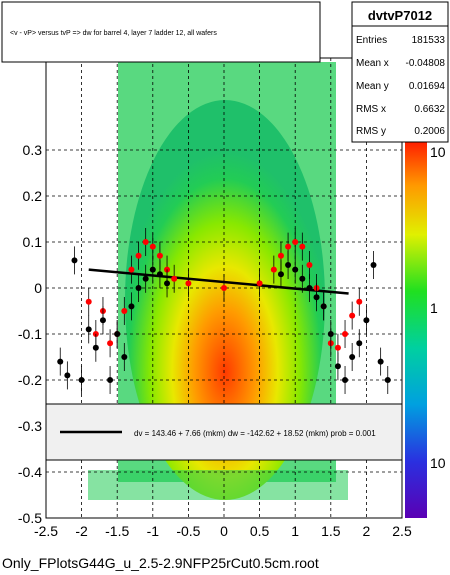 The height and width of the screenshot is (575, 450). What do you see at coordinates (30, 426) in the screenshot?
I see `y-tick-label: -0.3` at bounding box center [30, 426].